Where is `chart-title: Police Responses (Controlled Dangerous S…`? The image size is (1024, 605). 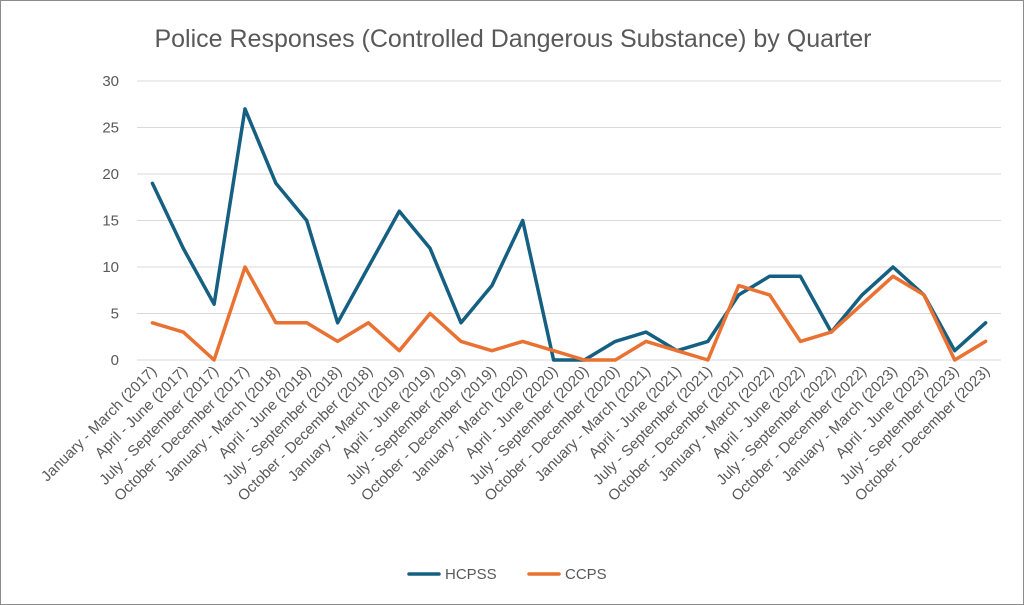 chart-title: Police Responses (Controlled Dangerous S… is located at coordinates (512, 39).